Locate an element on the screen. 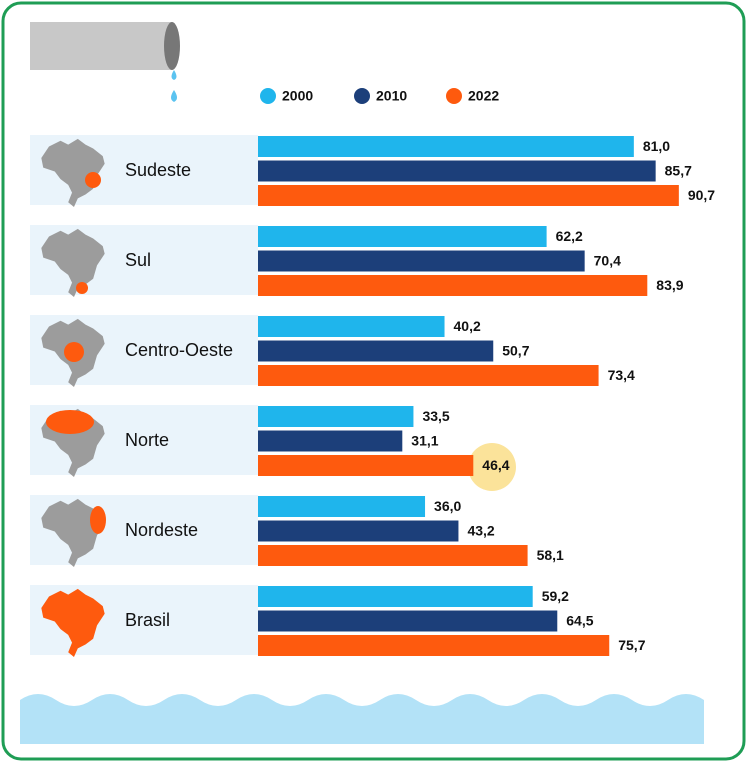  category-label: Norte is located at coordinates (147, 440).